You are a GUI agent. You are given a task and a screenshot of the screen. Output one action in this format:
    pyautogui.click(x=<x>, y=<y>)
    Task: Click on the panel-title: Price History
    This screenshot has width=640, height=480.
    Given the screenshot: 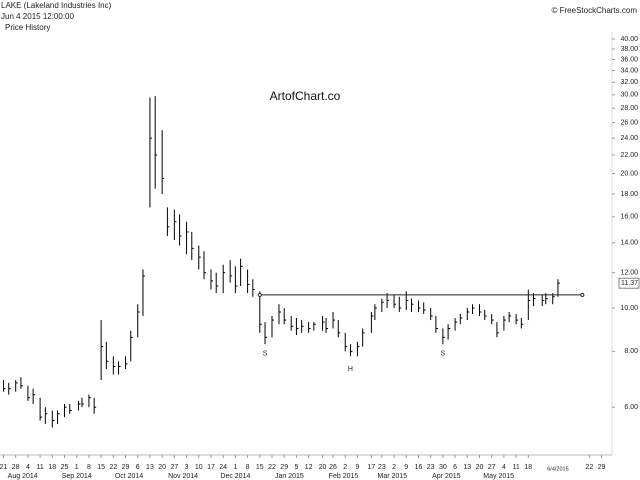 What is the action you would take?
    pyautogui.click(x=27, y=27)
    